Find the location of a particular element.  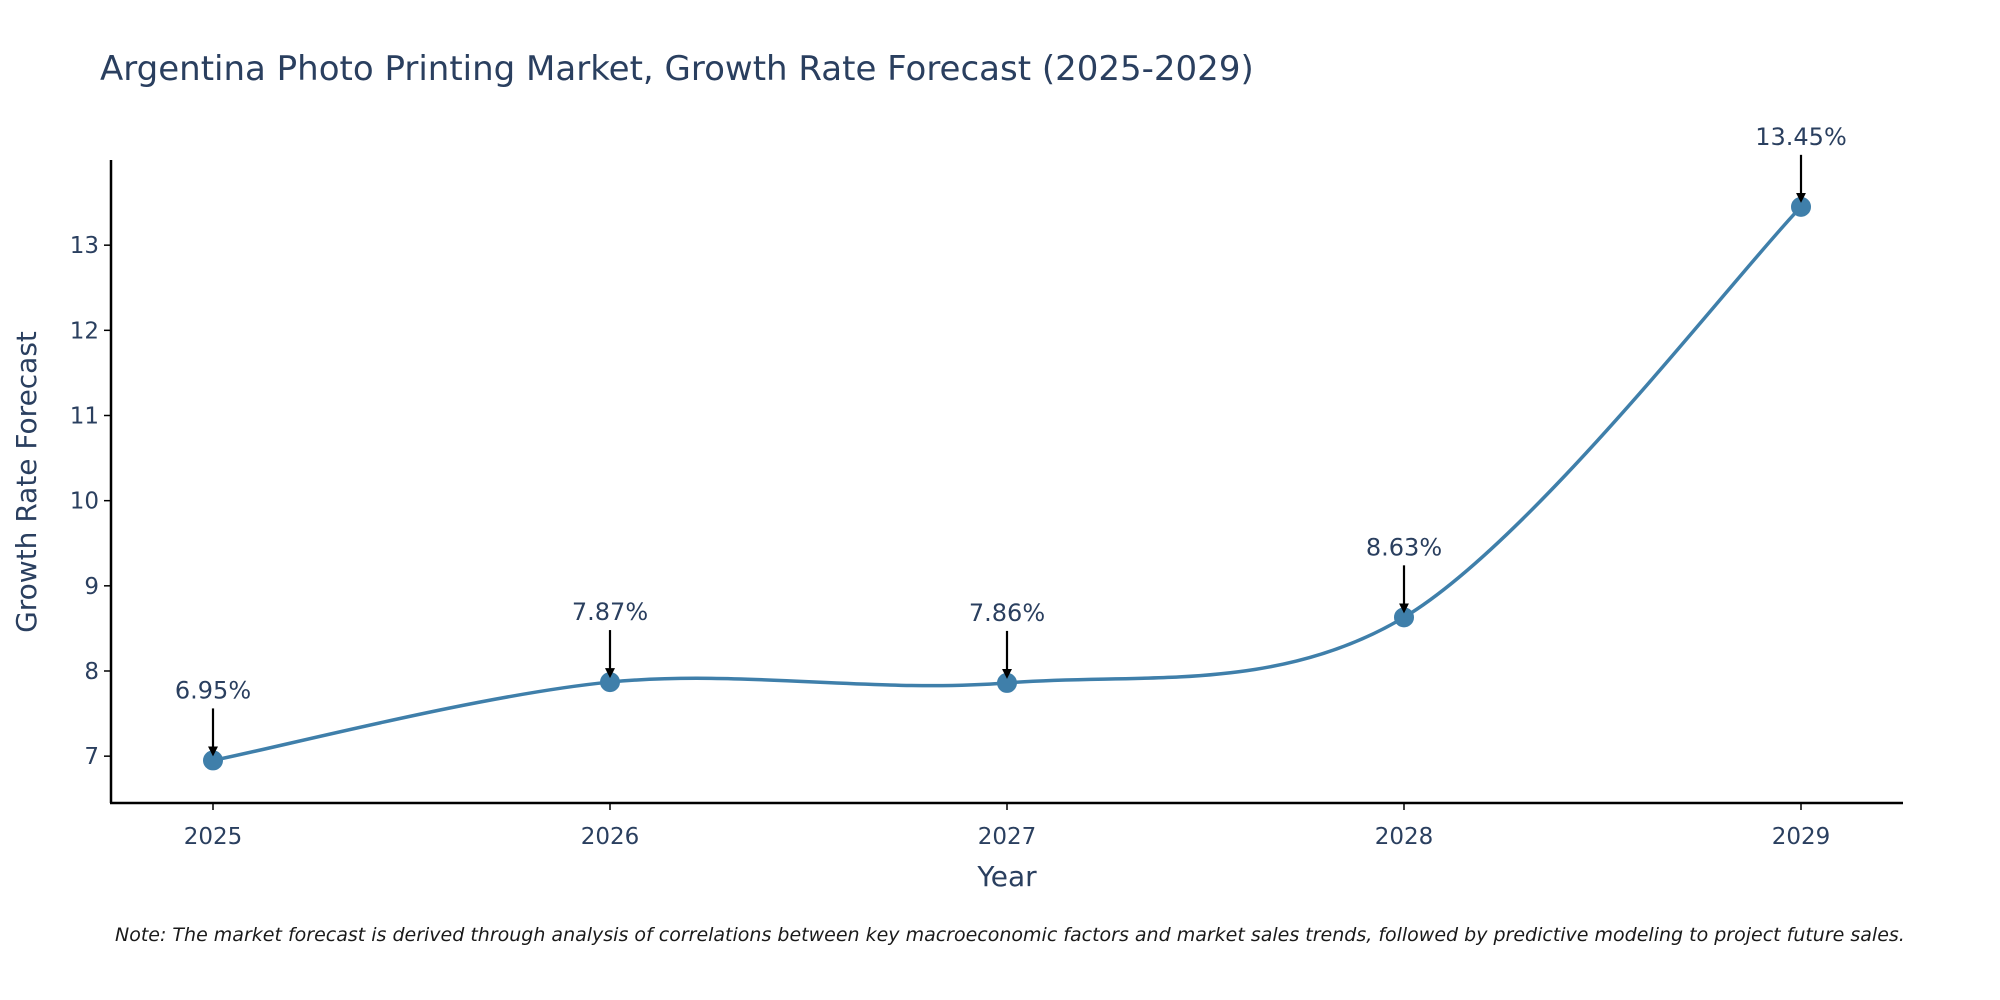

data-label: 13.45% is located at coordinates (1801, 137).